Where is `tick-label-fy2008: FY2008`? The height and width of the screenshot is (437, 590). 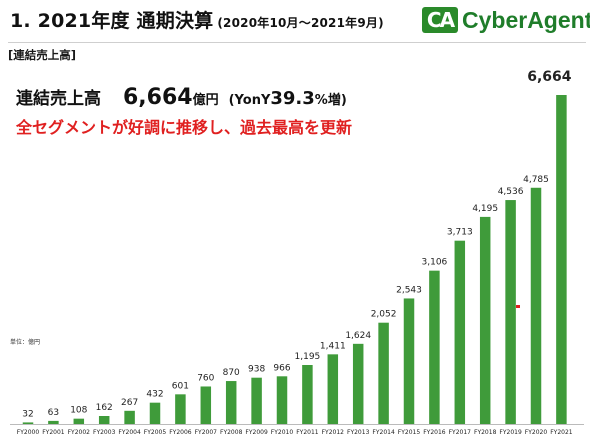
tick-label-fy2008: FY2008 is located at coordinates (231, 432).